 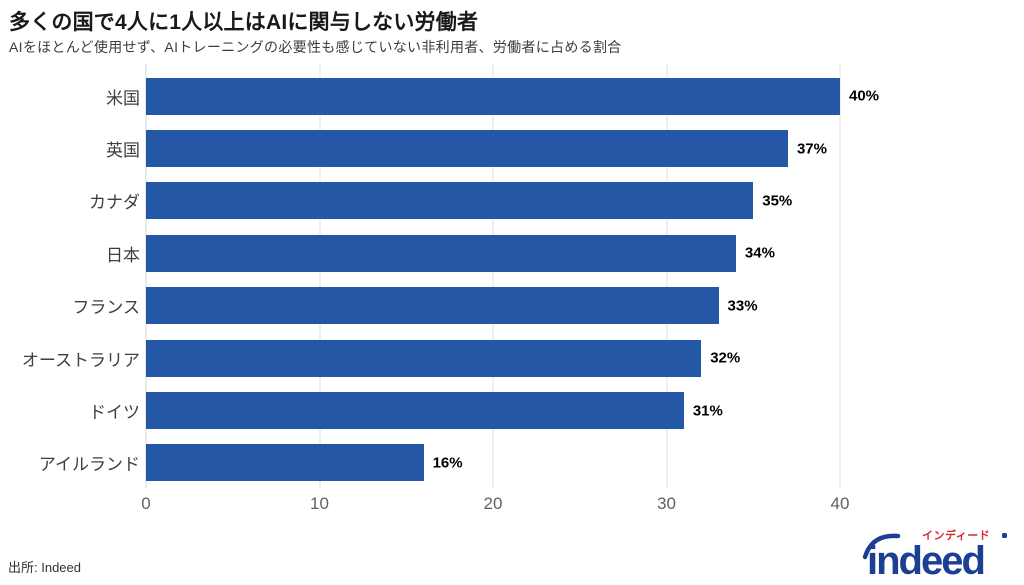 I want to click on category-label: ドイツ, so click(x=114, y=413).